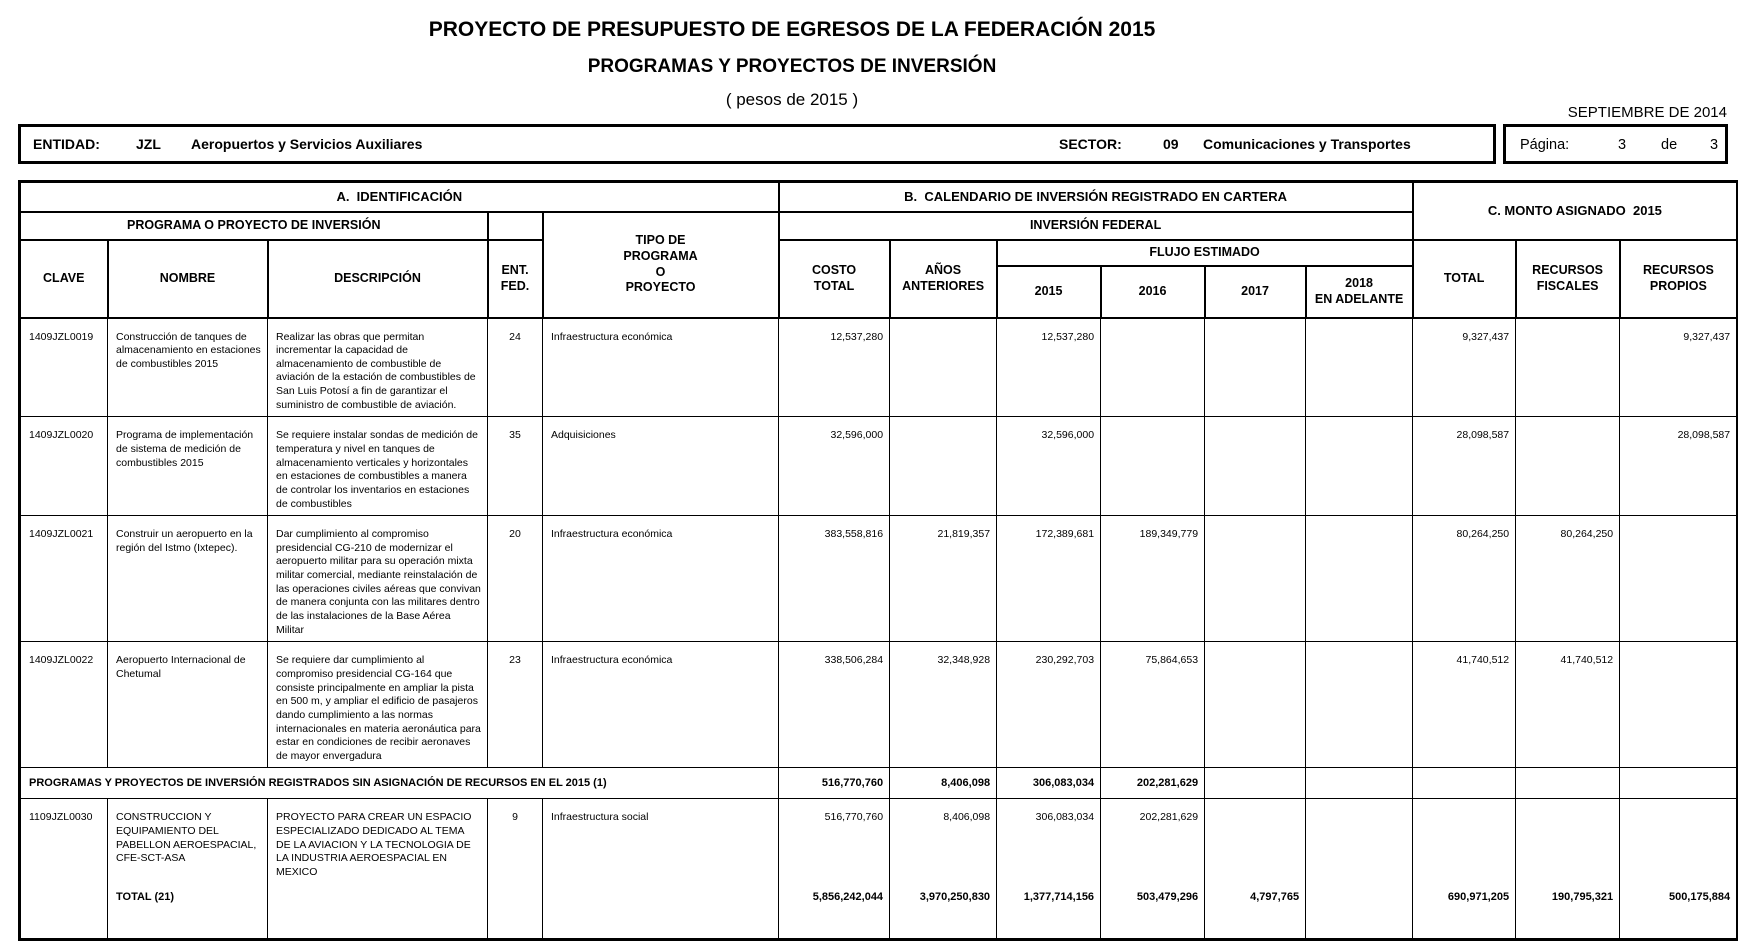 This screenshot has height=941, width=1738. What do you see at coordinates (63, 367) in the screenshot?
I see `cell-clave: 1409JZL0019` at bounding box center [63, 367].